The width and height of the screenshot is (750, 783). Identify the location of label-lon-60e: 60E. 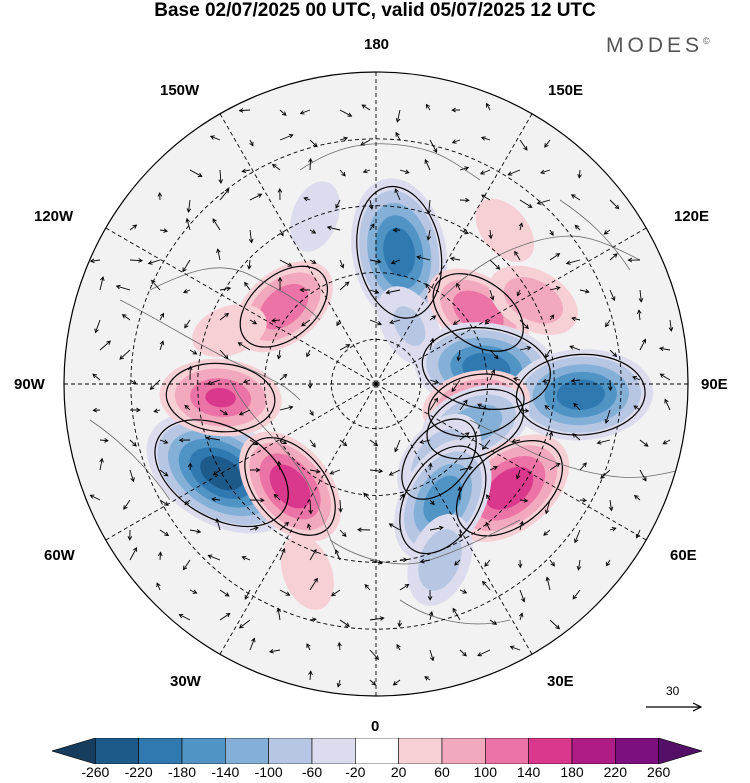
(683, 555).